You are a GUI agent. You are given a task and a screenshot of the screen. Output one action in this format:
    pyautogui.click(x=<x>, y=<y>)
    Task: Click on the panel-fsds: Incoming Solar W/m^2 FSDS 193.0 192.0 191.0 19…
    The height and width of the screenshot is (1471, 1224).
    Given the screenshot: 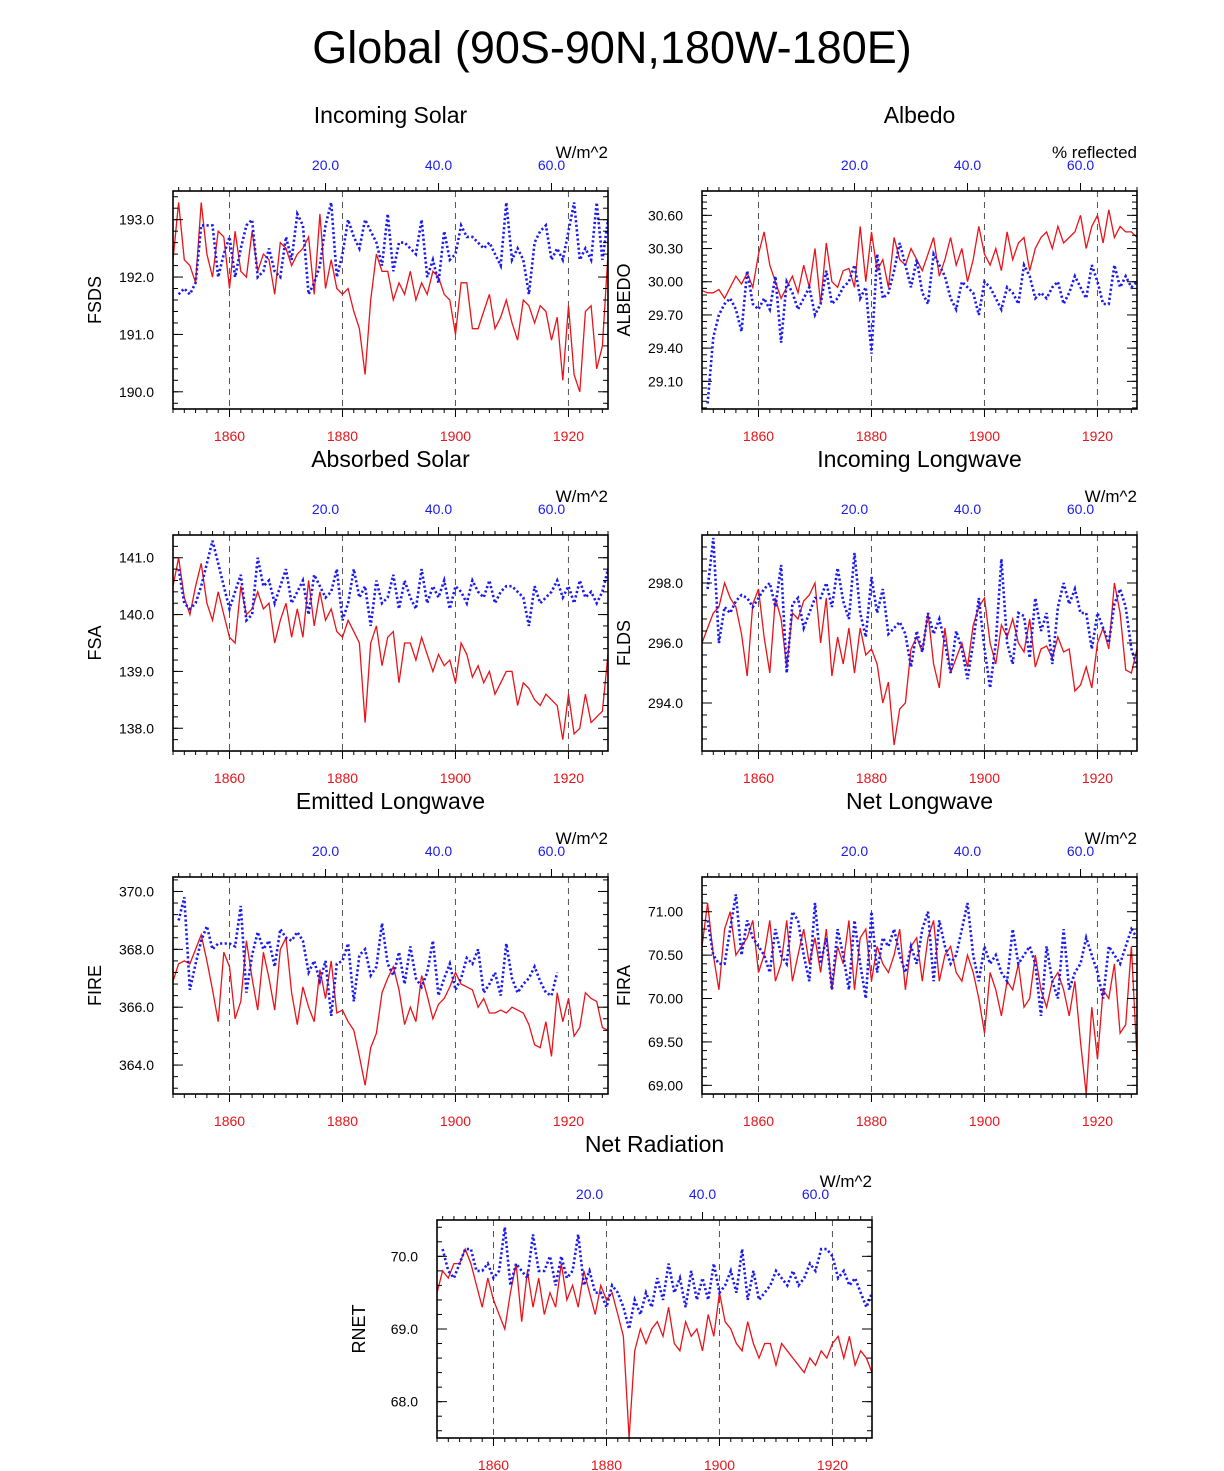 What is the action you would take?
    pyautogui.click(x=347, y=273)
    